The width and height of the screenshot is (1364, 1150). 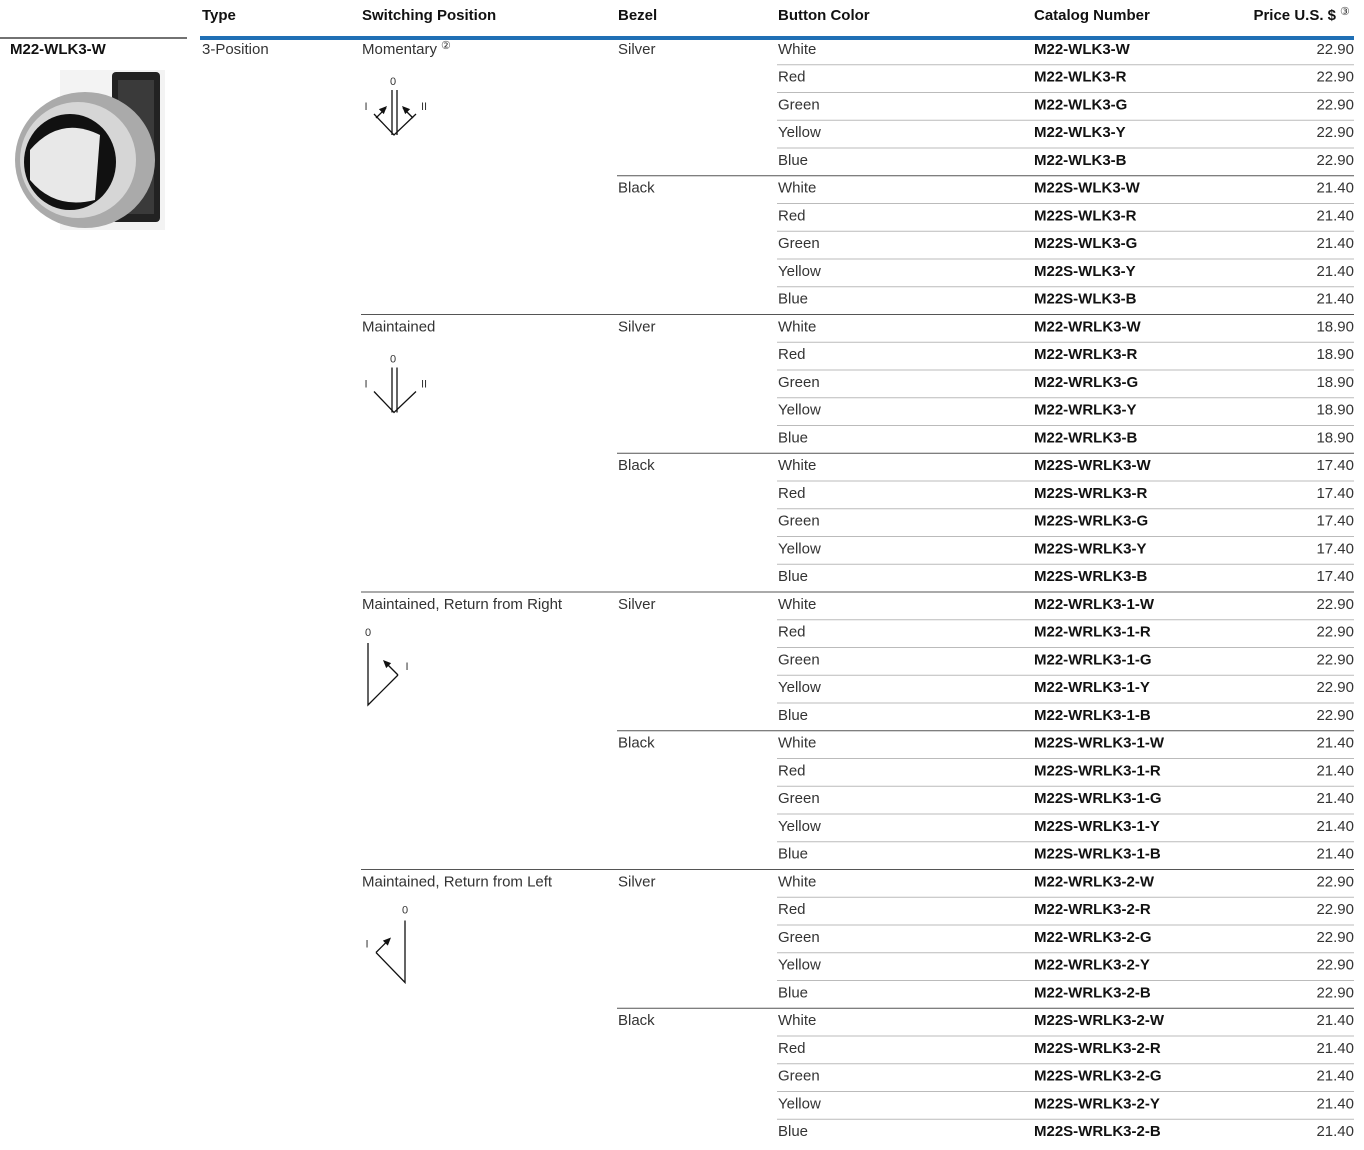 I want to click on catalog-number: M22-WRLK3-1-B, so click(x=1092, y=715).